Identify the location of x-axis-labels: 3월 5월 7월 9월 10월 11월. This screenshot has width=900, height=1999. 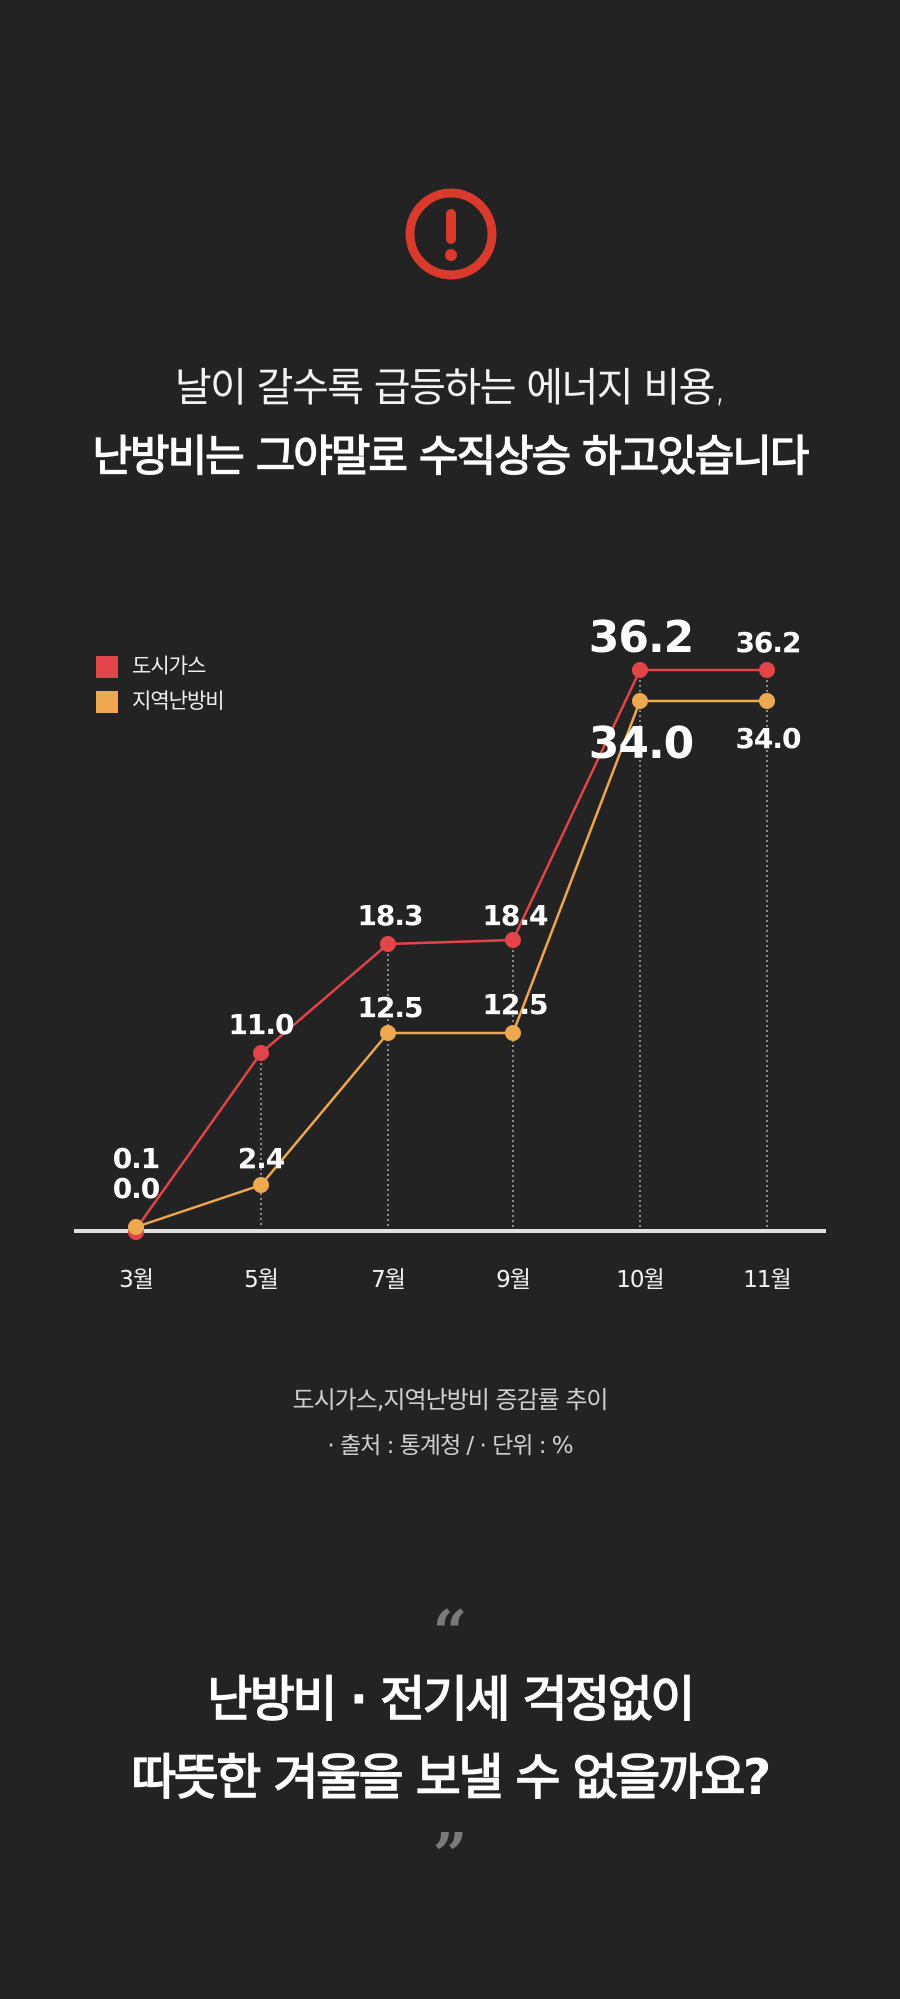
(455, 1280).